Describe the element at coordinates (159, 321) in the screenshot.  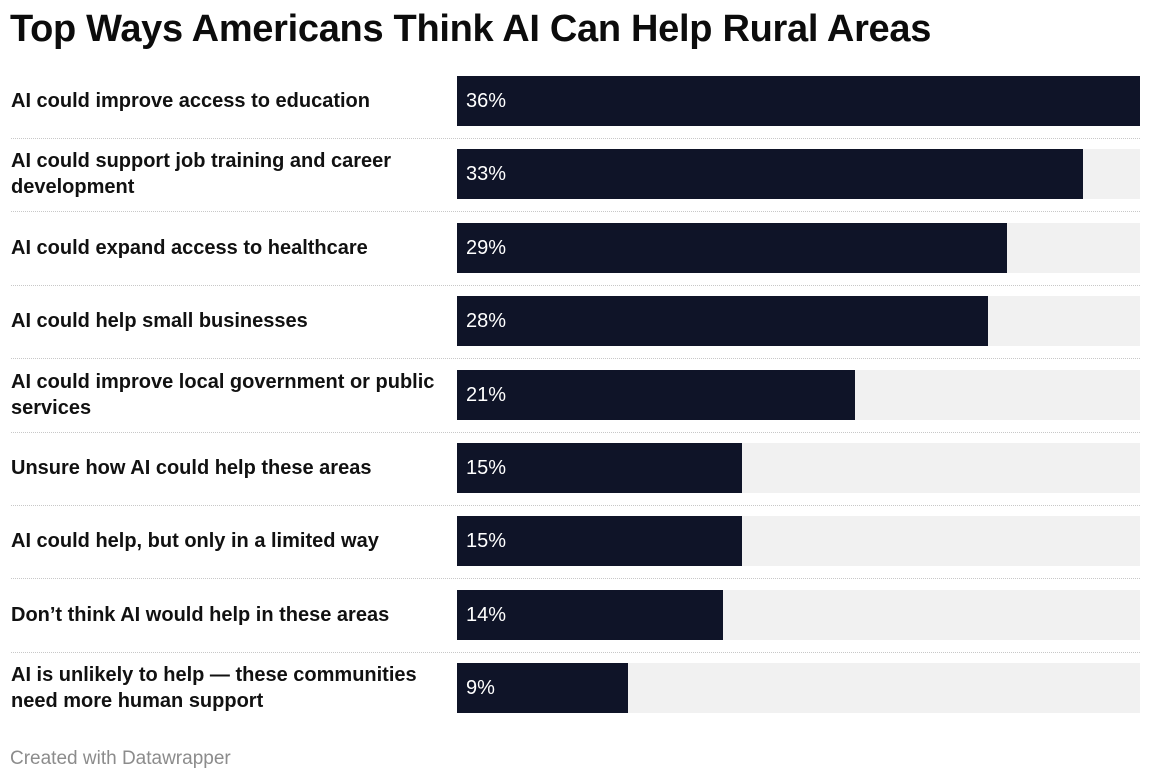
I see `category-label: AI could help small businesses` at that location.